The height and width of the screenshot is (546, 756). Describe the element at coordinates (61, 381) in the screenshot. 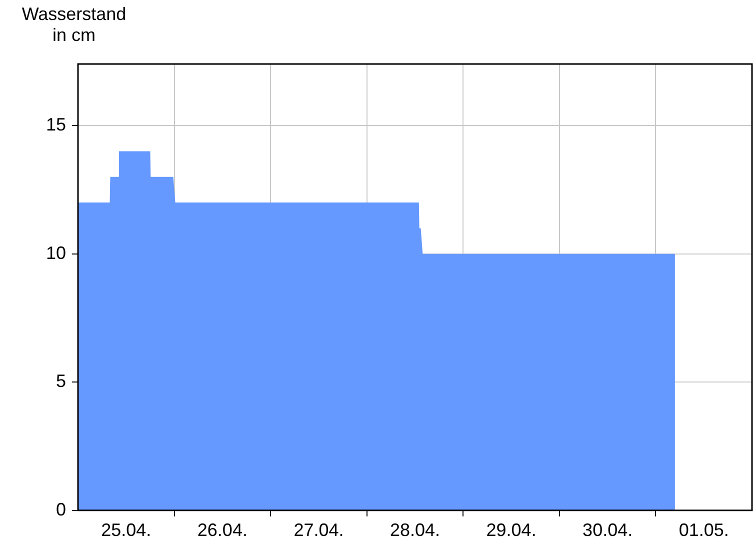

I see `y-tick-label: 5` at that location.